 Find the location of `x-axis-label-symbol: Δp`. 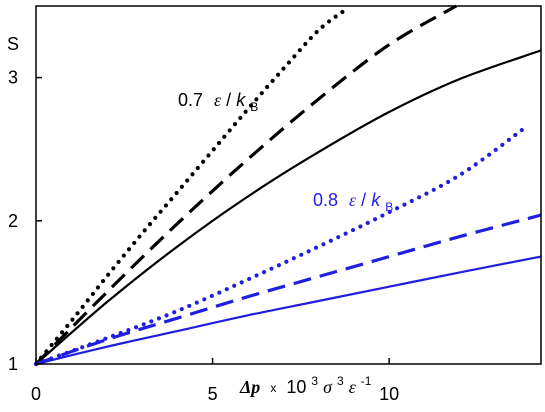

x-axis-label-symbol: Δp is located at coordinates (249, 387).